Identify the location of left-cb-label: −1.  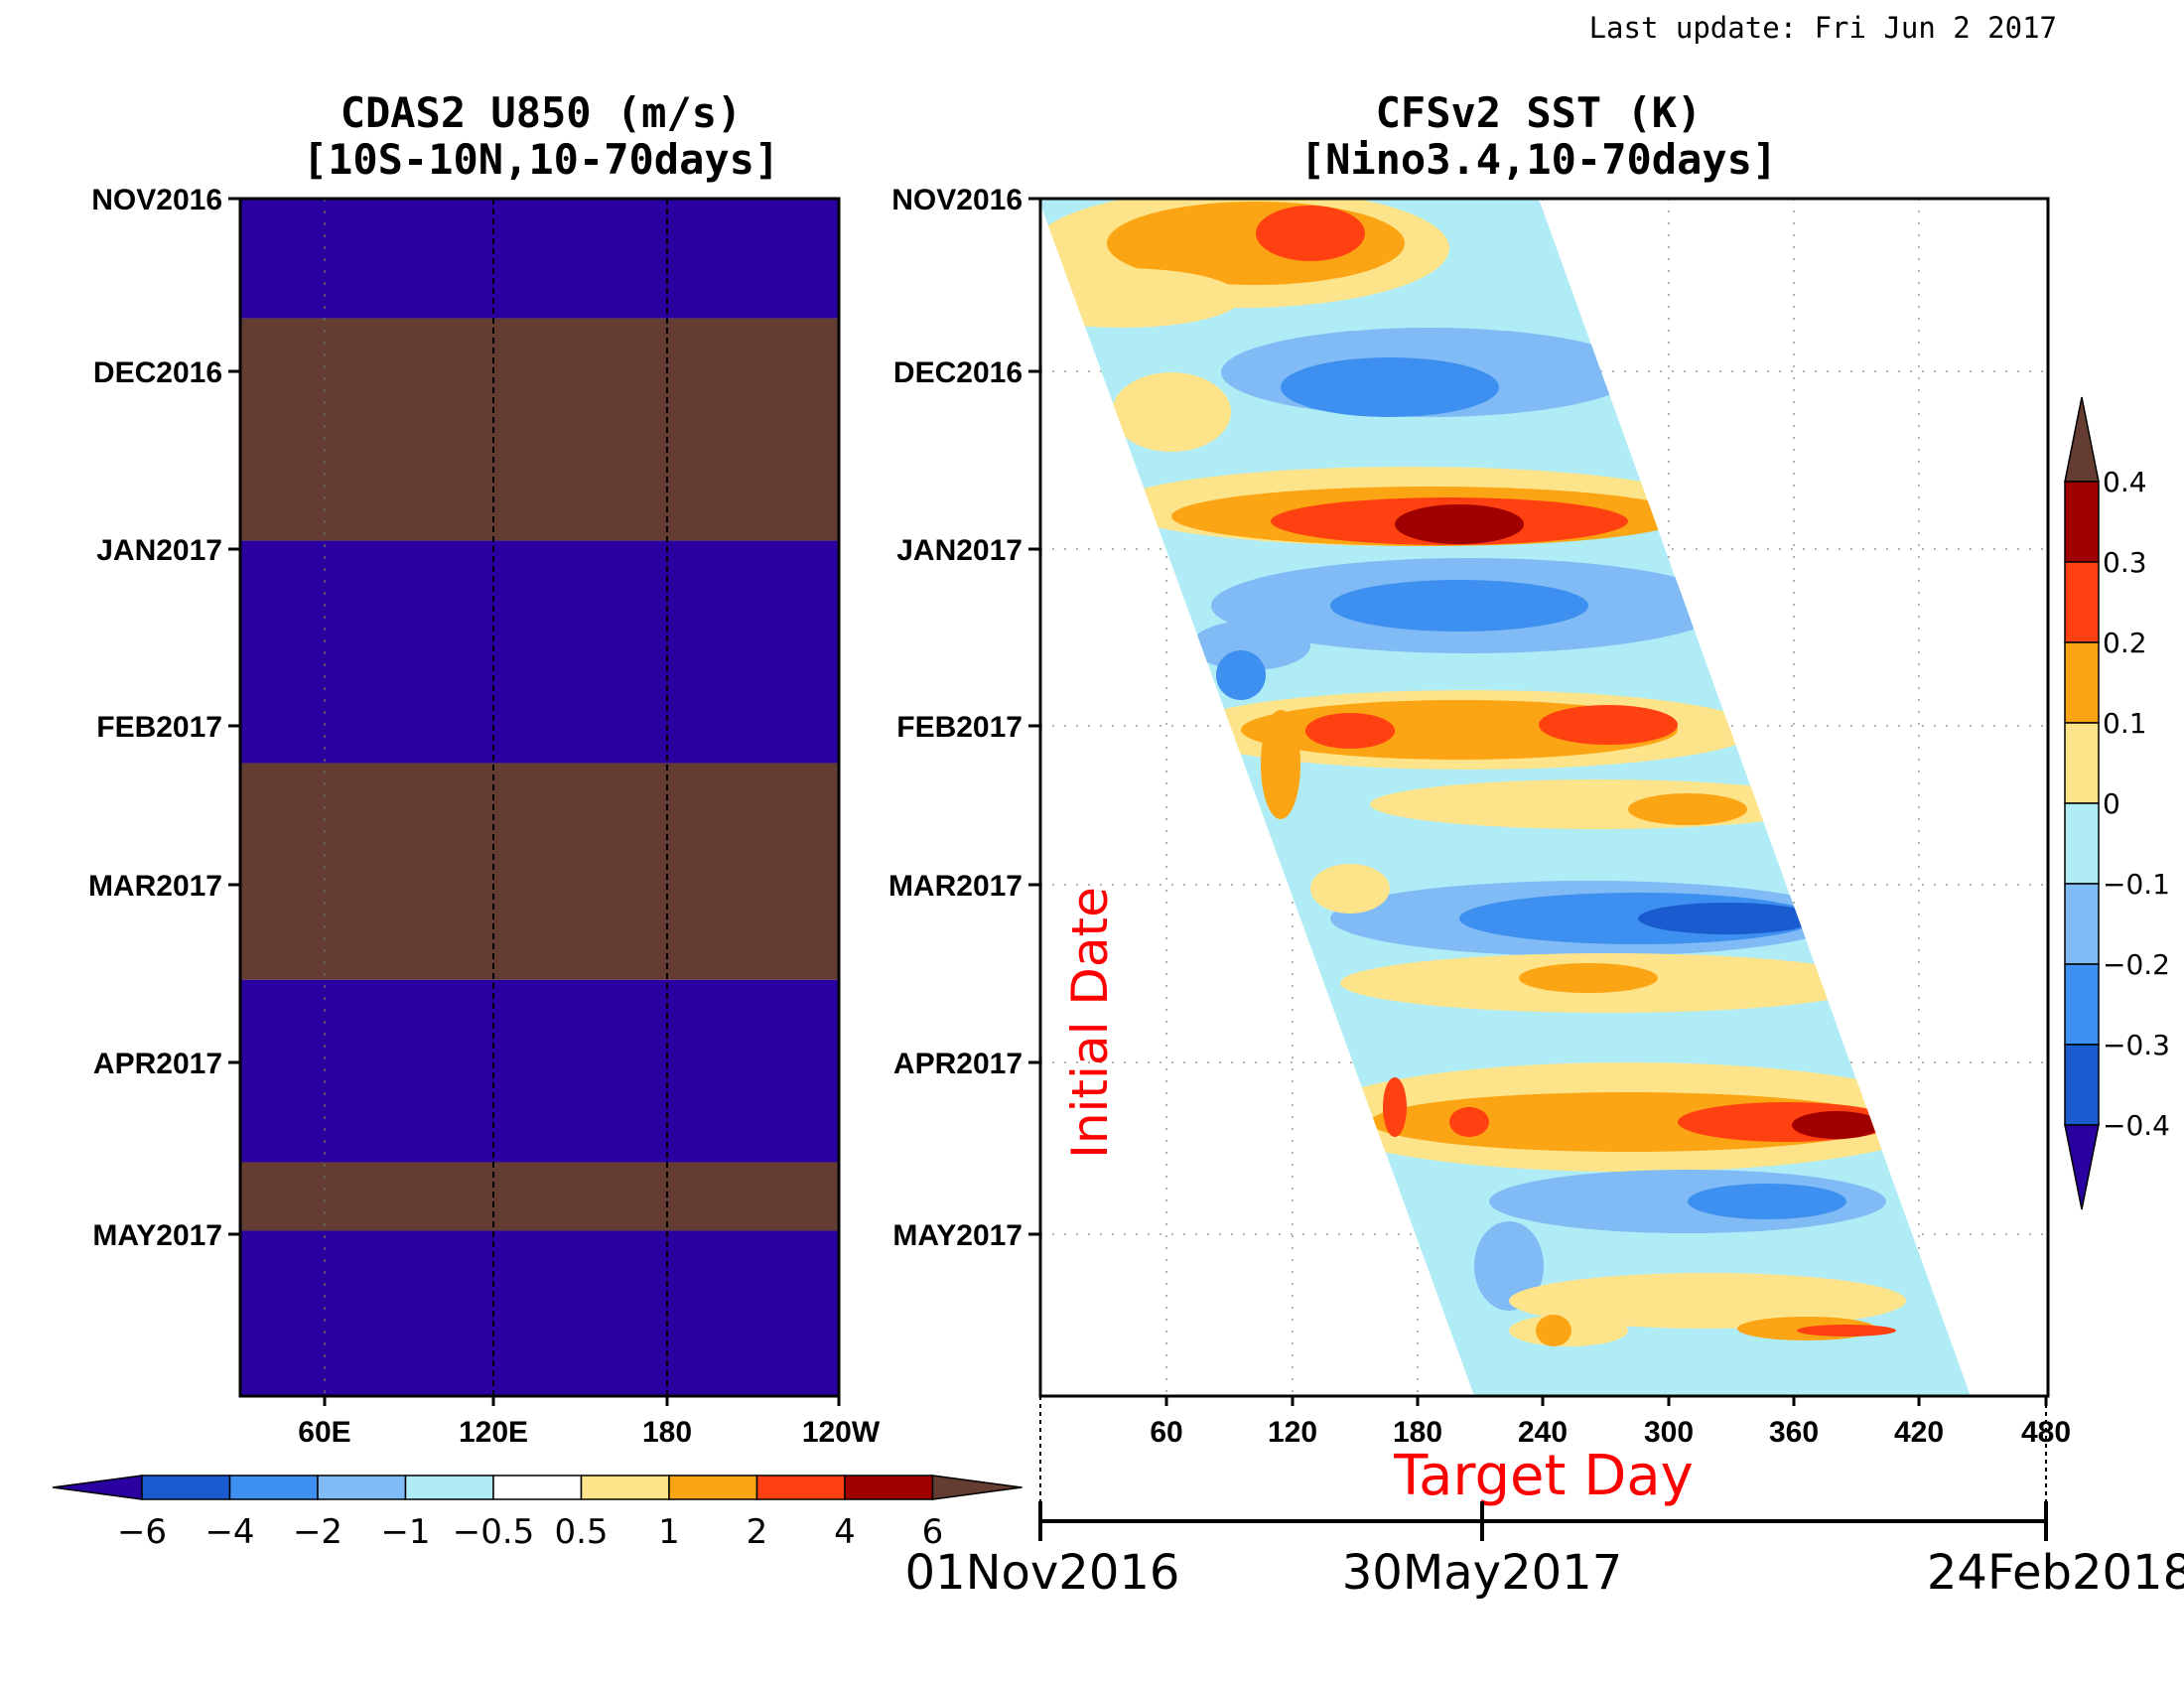
(405, 1532).